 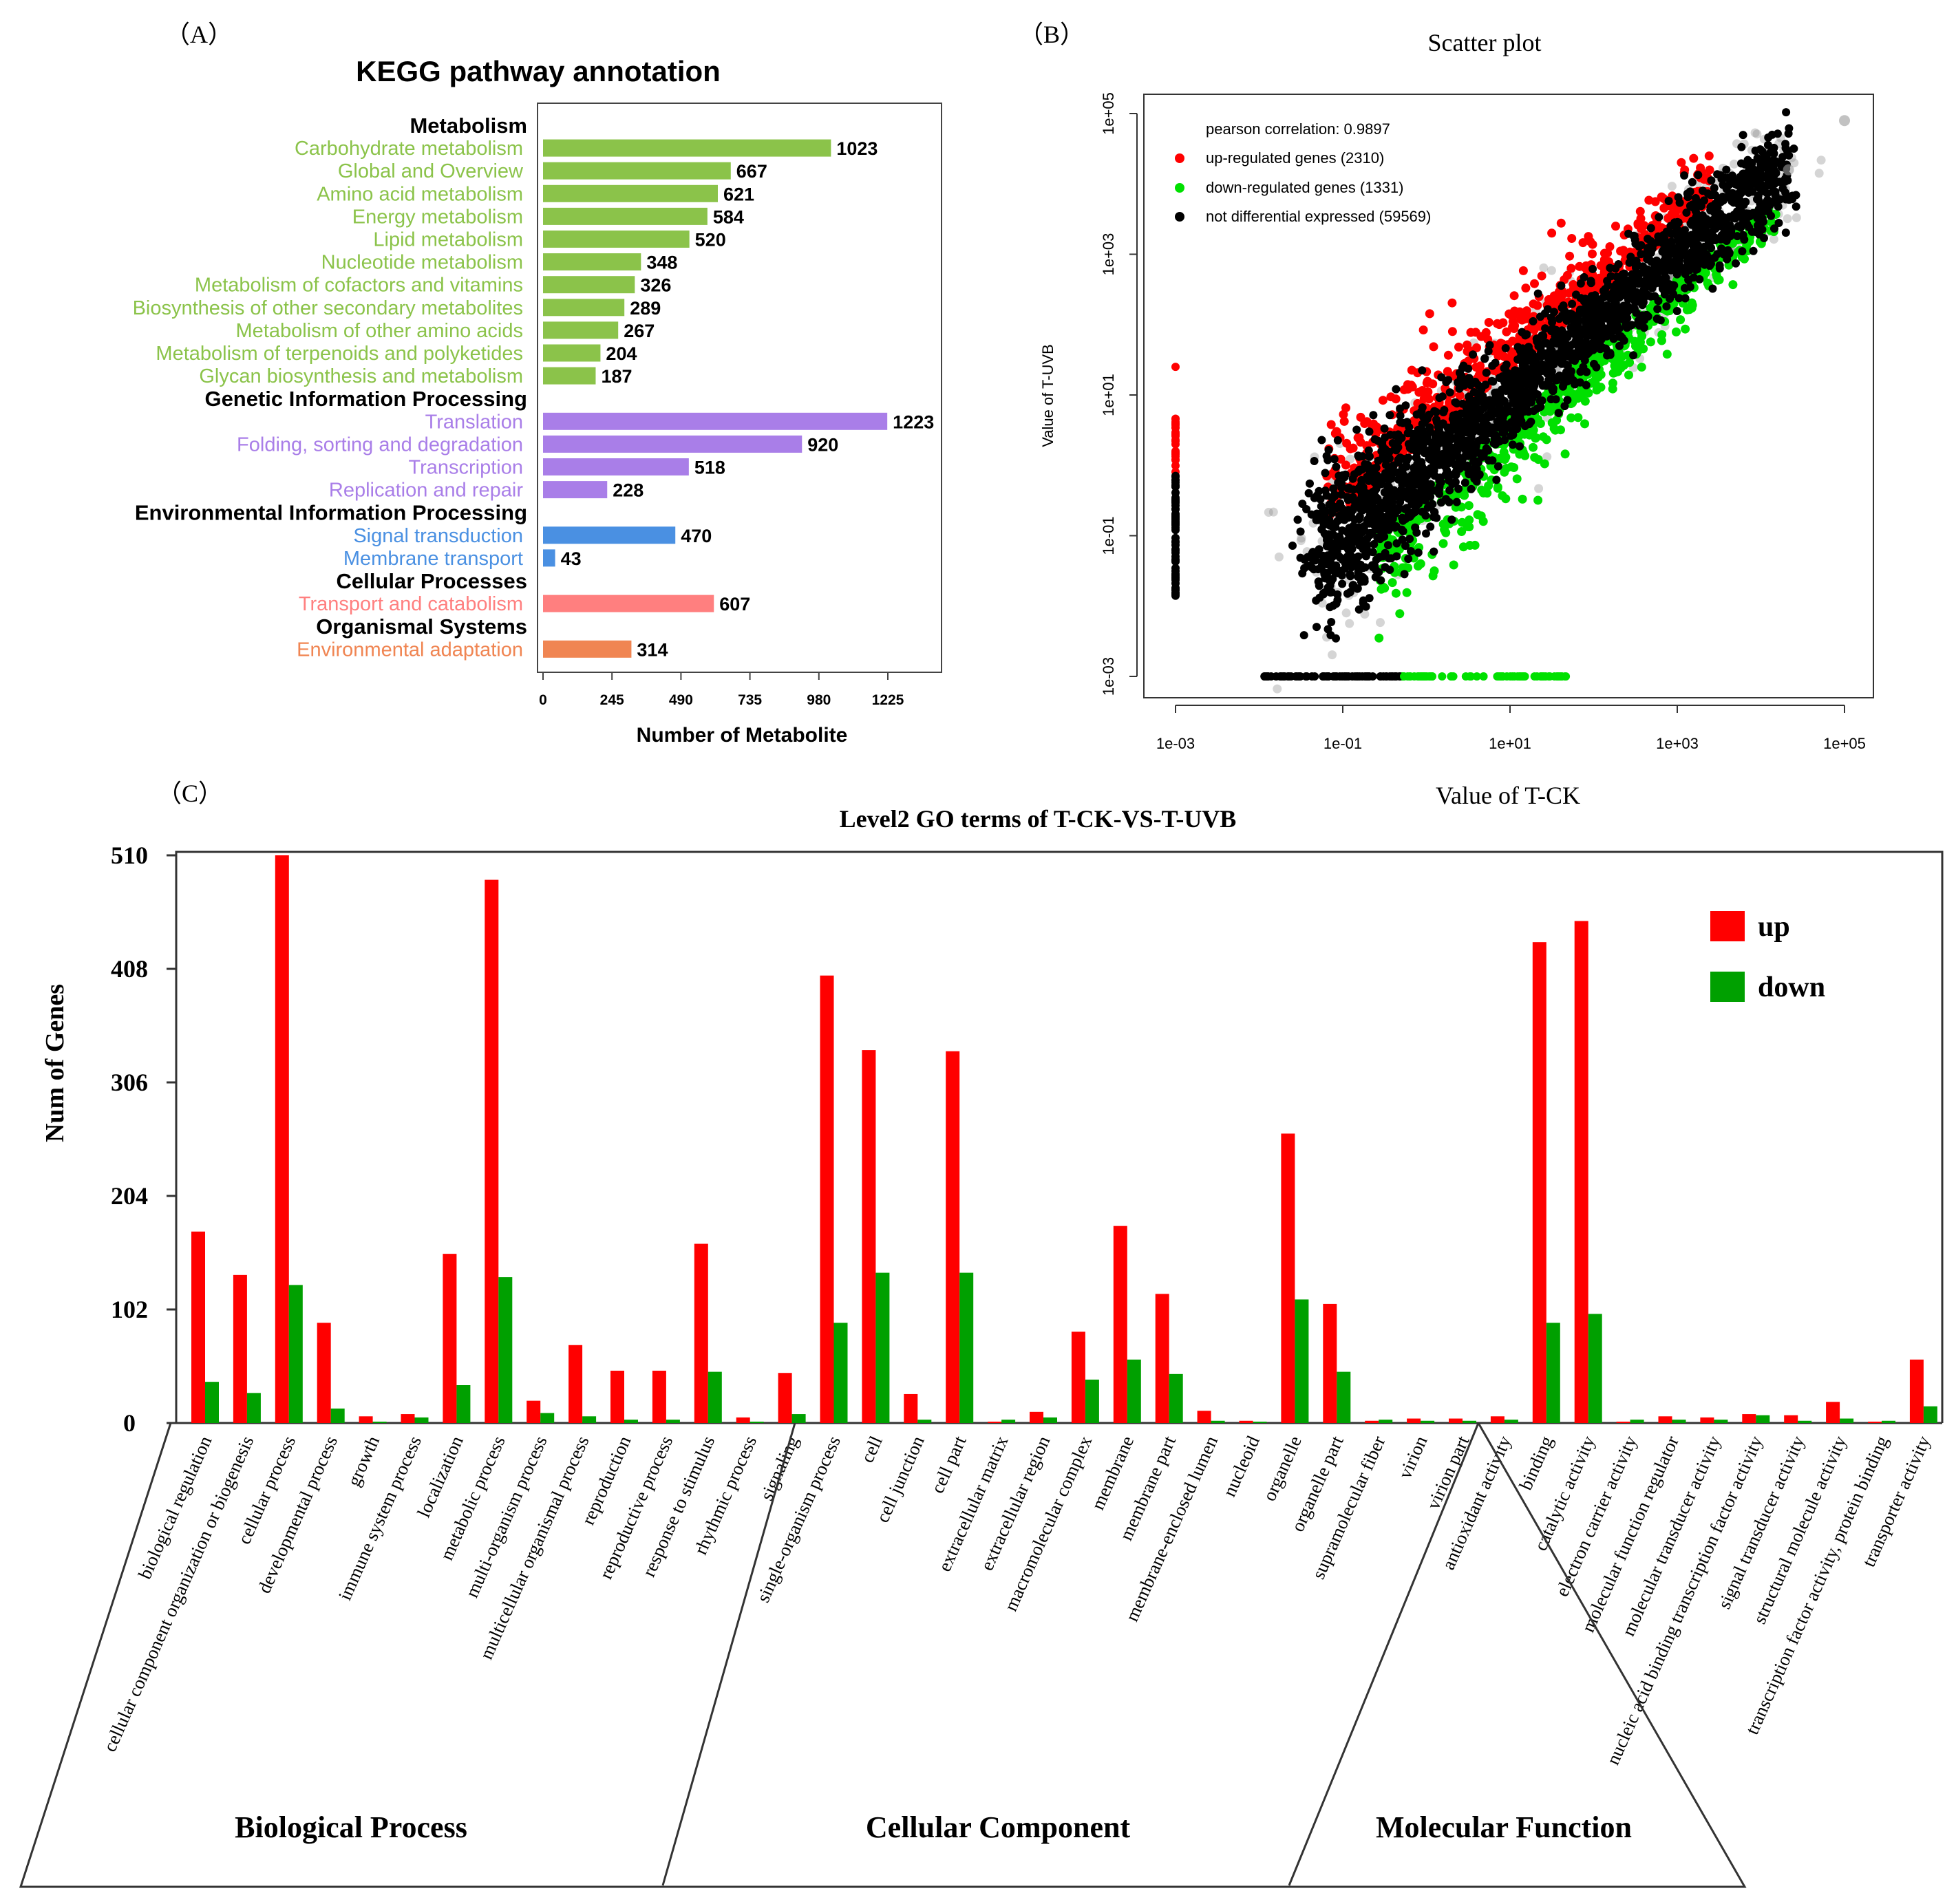 What do you see at coordinates (1727, 926) in the screenshot?
I see `go-legend-swatch` at bounding box center [1727, 926].